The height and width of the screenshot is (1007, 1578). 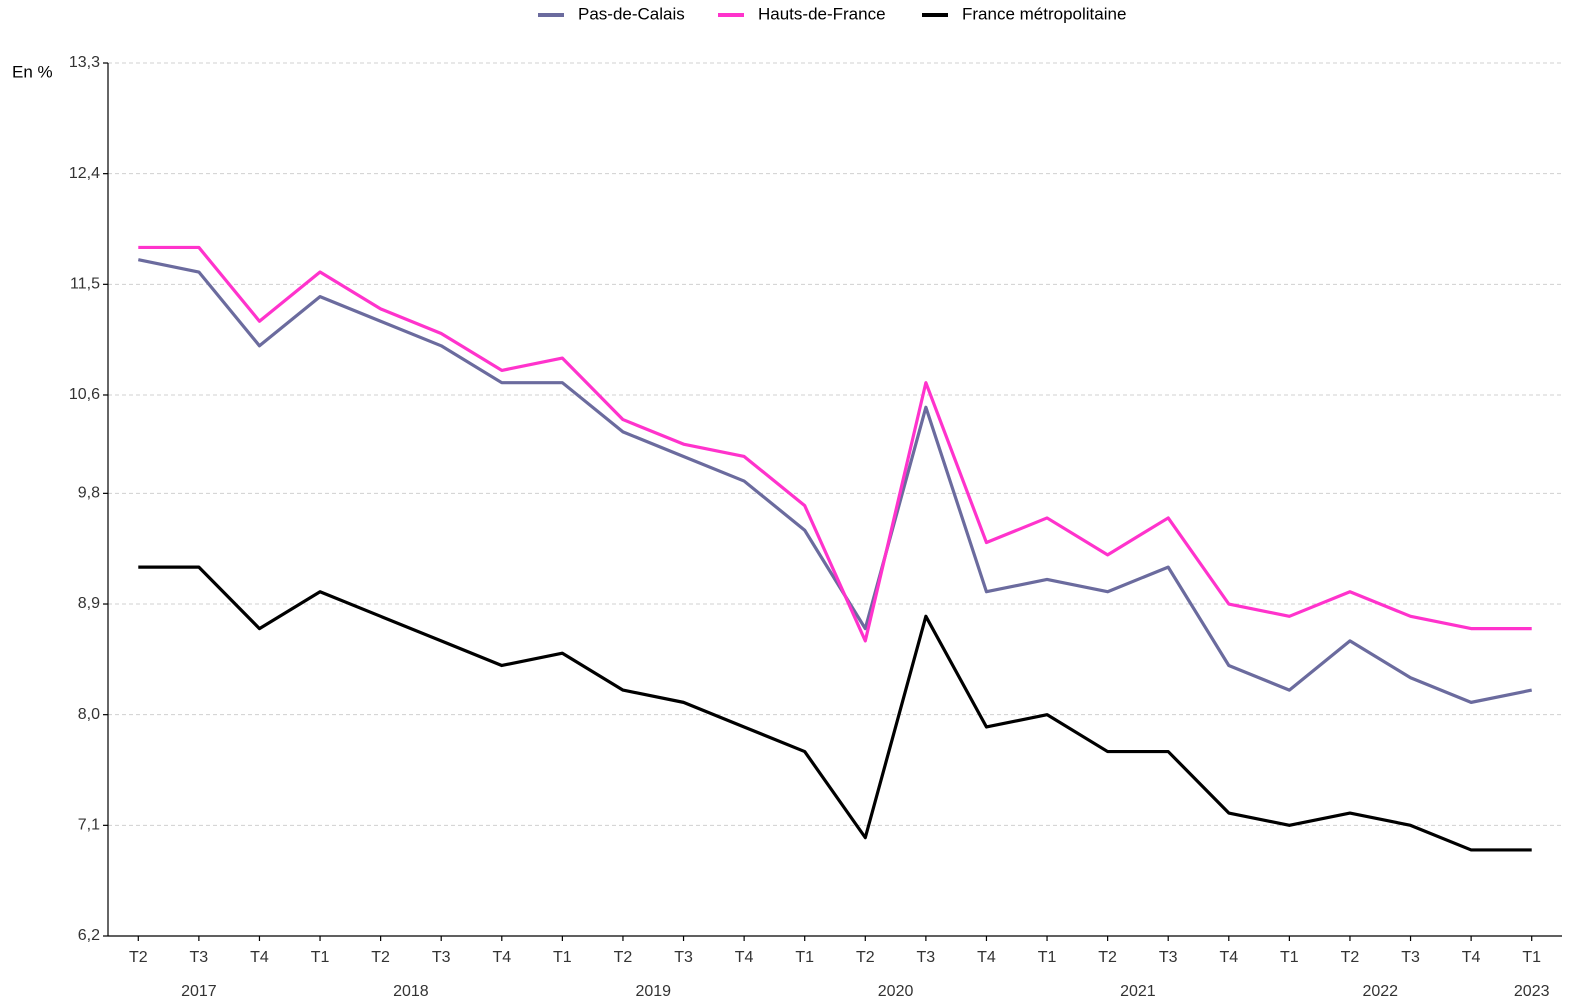 What do you see at coordinates (89, 825) in the screenshot?
I see `y-tick-label: 7,1` at bounding box center [89, 825].